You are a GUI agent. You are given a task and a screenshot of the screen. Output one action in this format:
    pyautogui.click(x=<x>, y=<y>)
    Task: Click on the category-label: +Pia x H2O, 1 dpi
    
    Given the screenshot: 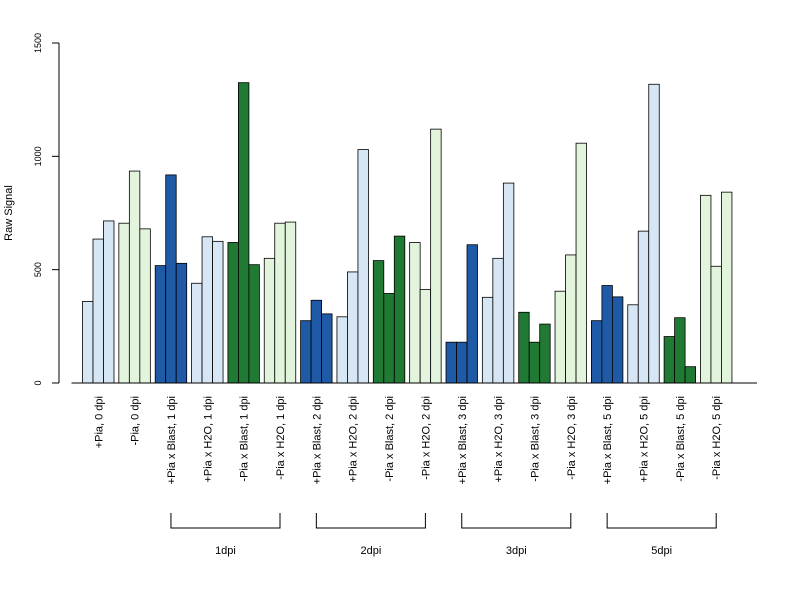 What is the action you would take?
    pyautogui.click(x=208, y=439)
    